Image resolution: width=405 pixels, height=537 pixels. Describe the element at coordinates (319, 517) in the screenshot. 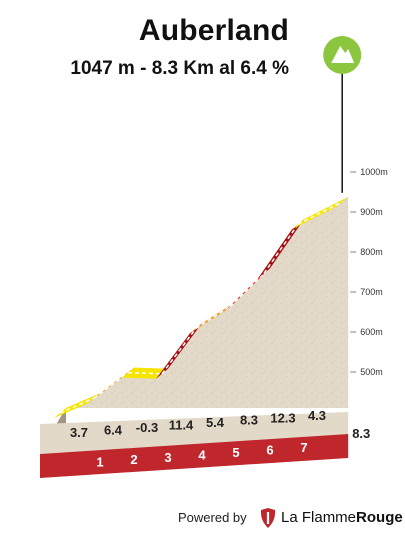

I see `brand-name-light: La Flamme` at that location.